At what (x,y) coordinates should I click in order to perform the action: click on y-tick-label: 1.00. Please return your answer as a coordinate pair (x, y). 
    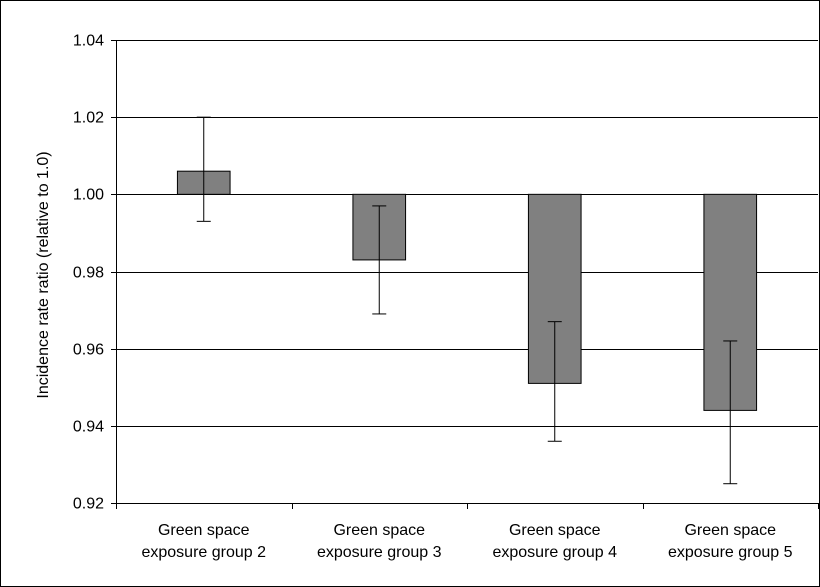
    Looking at the image, I should click on (88, 195).